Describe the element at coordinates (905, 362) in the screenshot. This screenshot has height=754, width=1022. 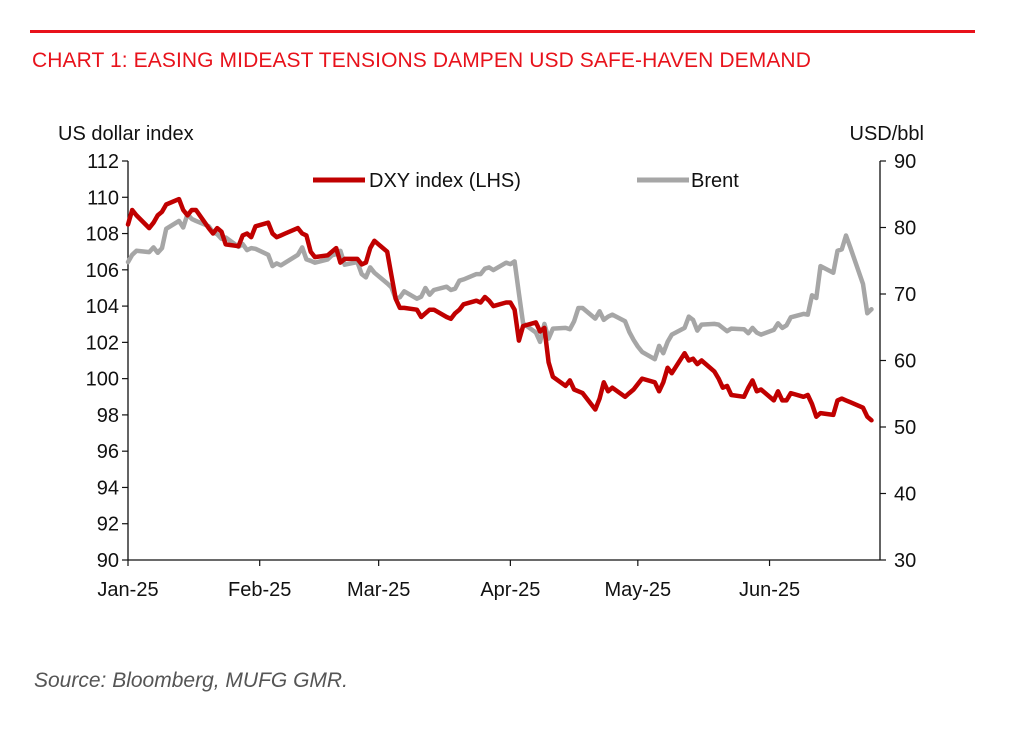
I see `right-tick-label: 60` at that location.